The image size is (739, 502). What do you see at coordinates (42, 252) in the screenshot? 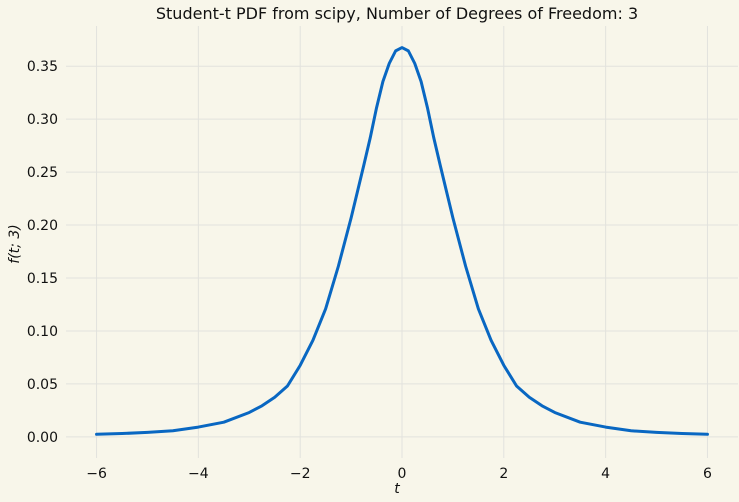
I see `y-tick-labels: 0.00 0.05 0.10 0.15 0.20 0.25 0.30 0.35` at bounding box center [42, 252].